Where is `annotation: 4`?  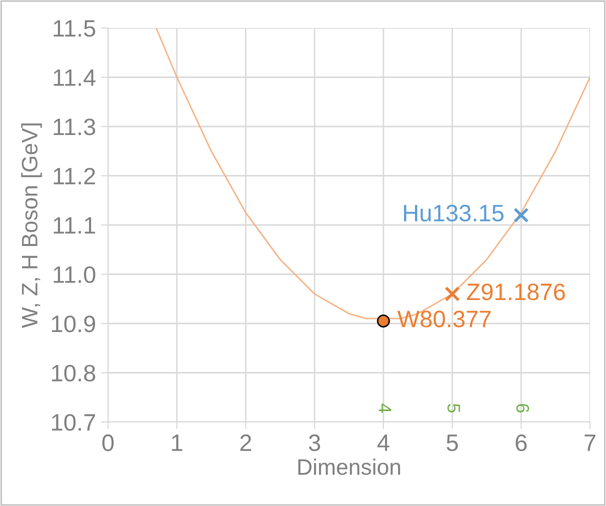
annotation: 4 is located at coordinates (385, 408).